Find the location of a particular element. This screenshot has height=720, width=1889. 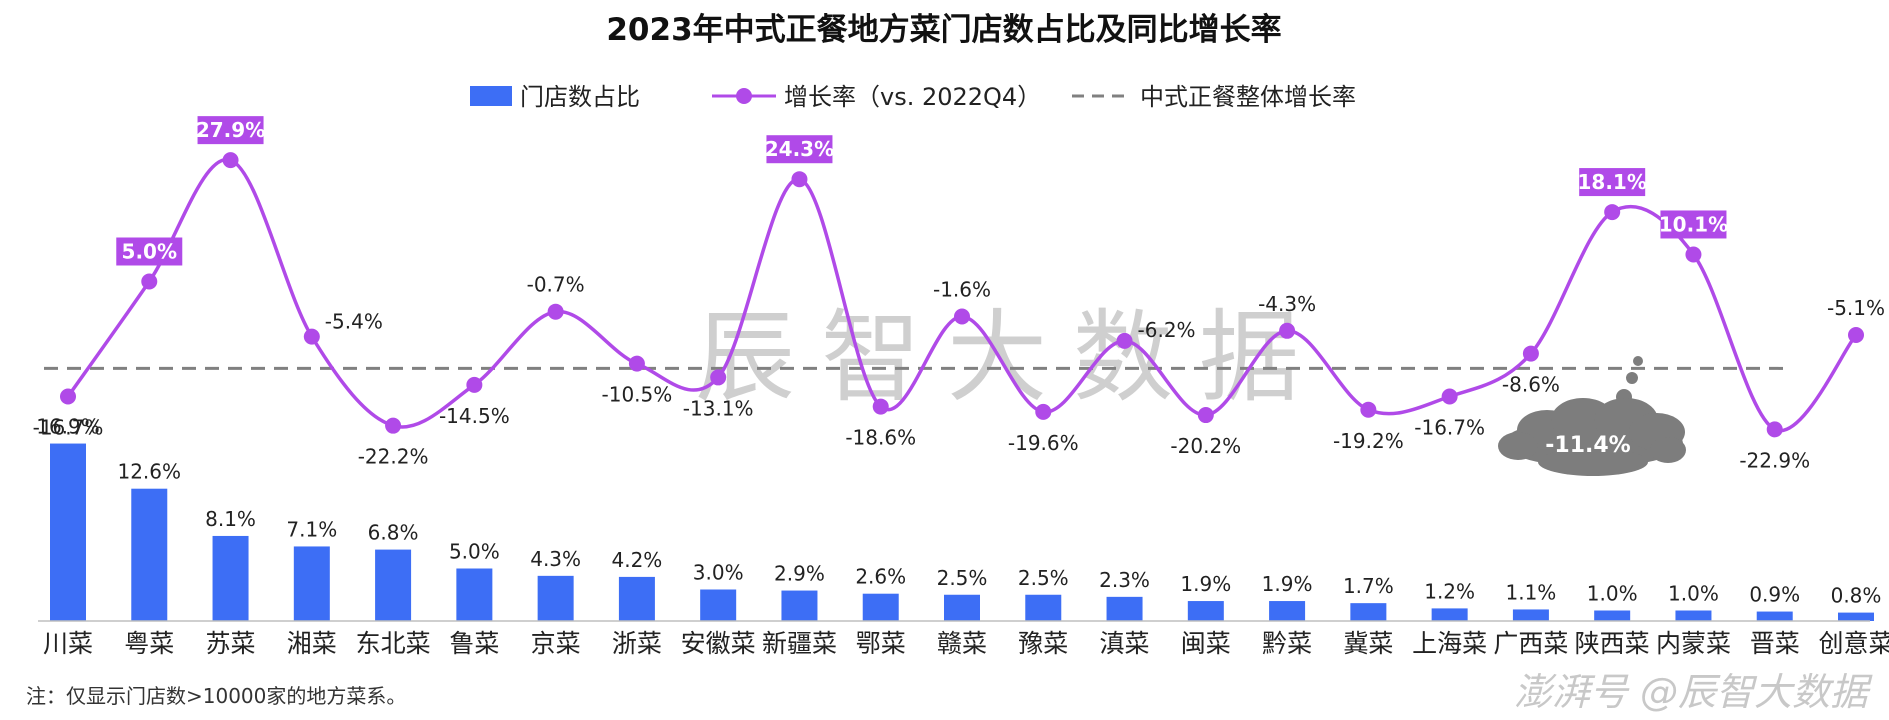

bar-value-label-17: 1.2% is located at coordinates (1449, 591).